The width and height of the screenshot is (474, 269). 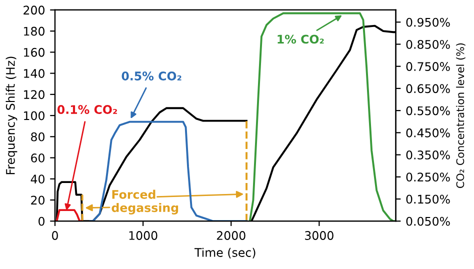 What do you see at coordinates (319, 235) in the screenshot?
I see `x-tick-label: 3000` at bounding box center [319, 235].